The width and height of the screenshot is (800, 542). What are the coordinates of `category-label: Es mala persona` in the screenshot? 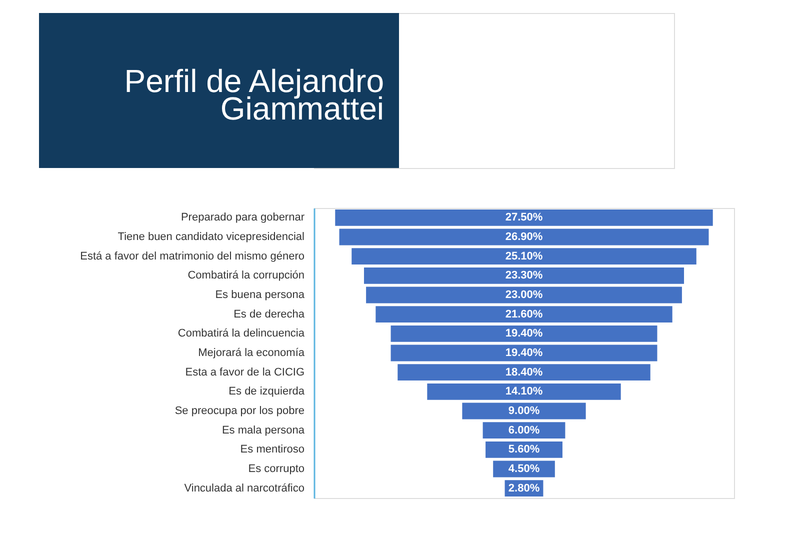 It's located at (264, 430).